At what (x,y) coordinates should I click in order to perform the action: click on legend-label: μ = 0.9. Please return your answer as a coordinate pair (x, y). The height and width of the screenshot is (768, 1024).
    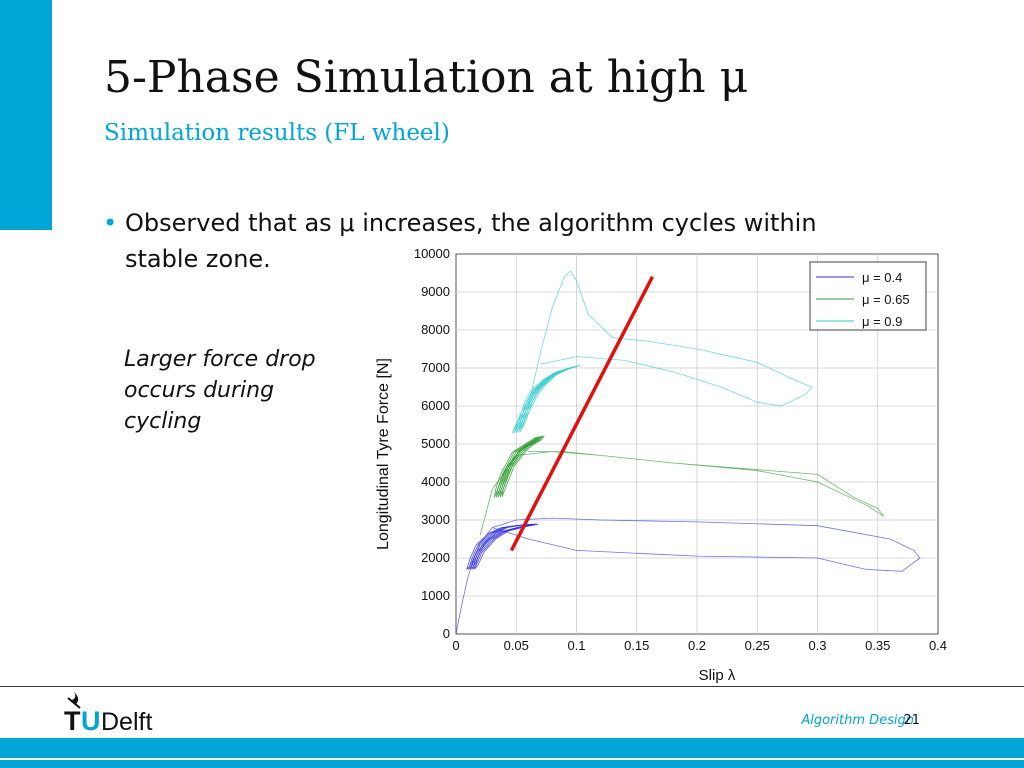
    Looking at the image, I should click on (882, 321).